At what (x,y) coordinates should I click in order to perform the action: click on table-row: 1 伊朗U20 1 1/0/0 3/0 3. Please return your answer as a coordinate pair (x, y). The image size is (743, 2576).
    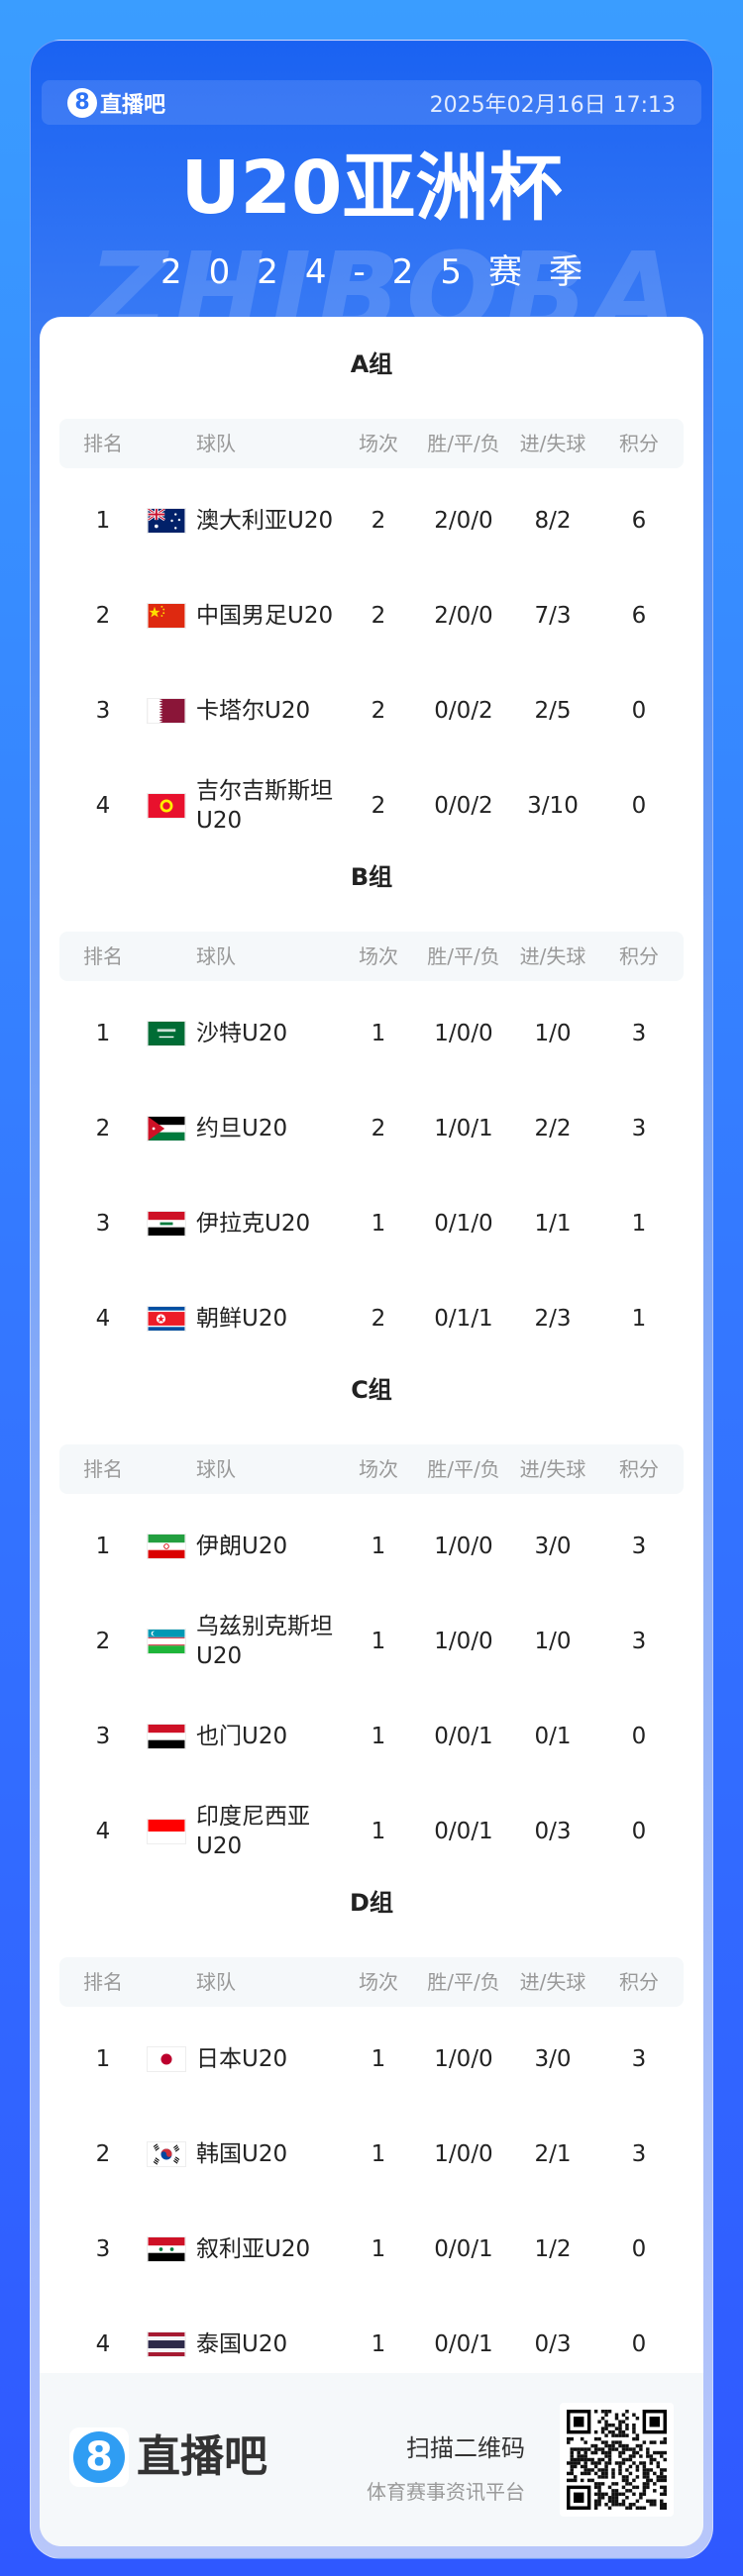
    Looking at the image, I should click on (371, 1546).